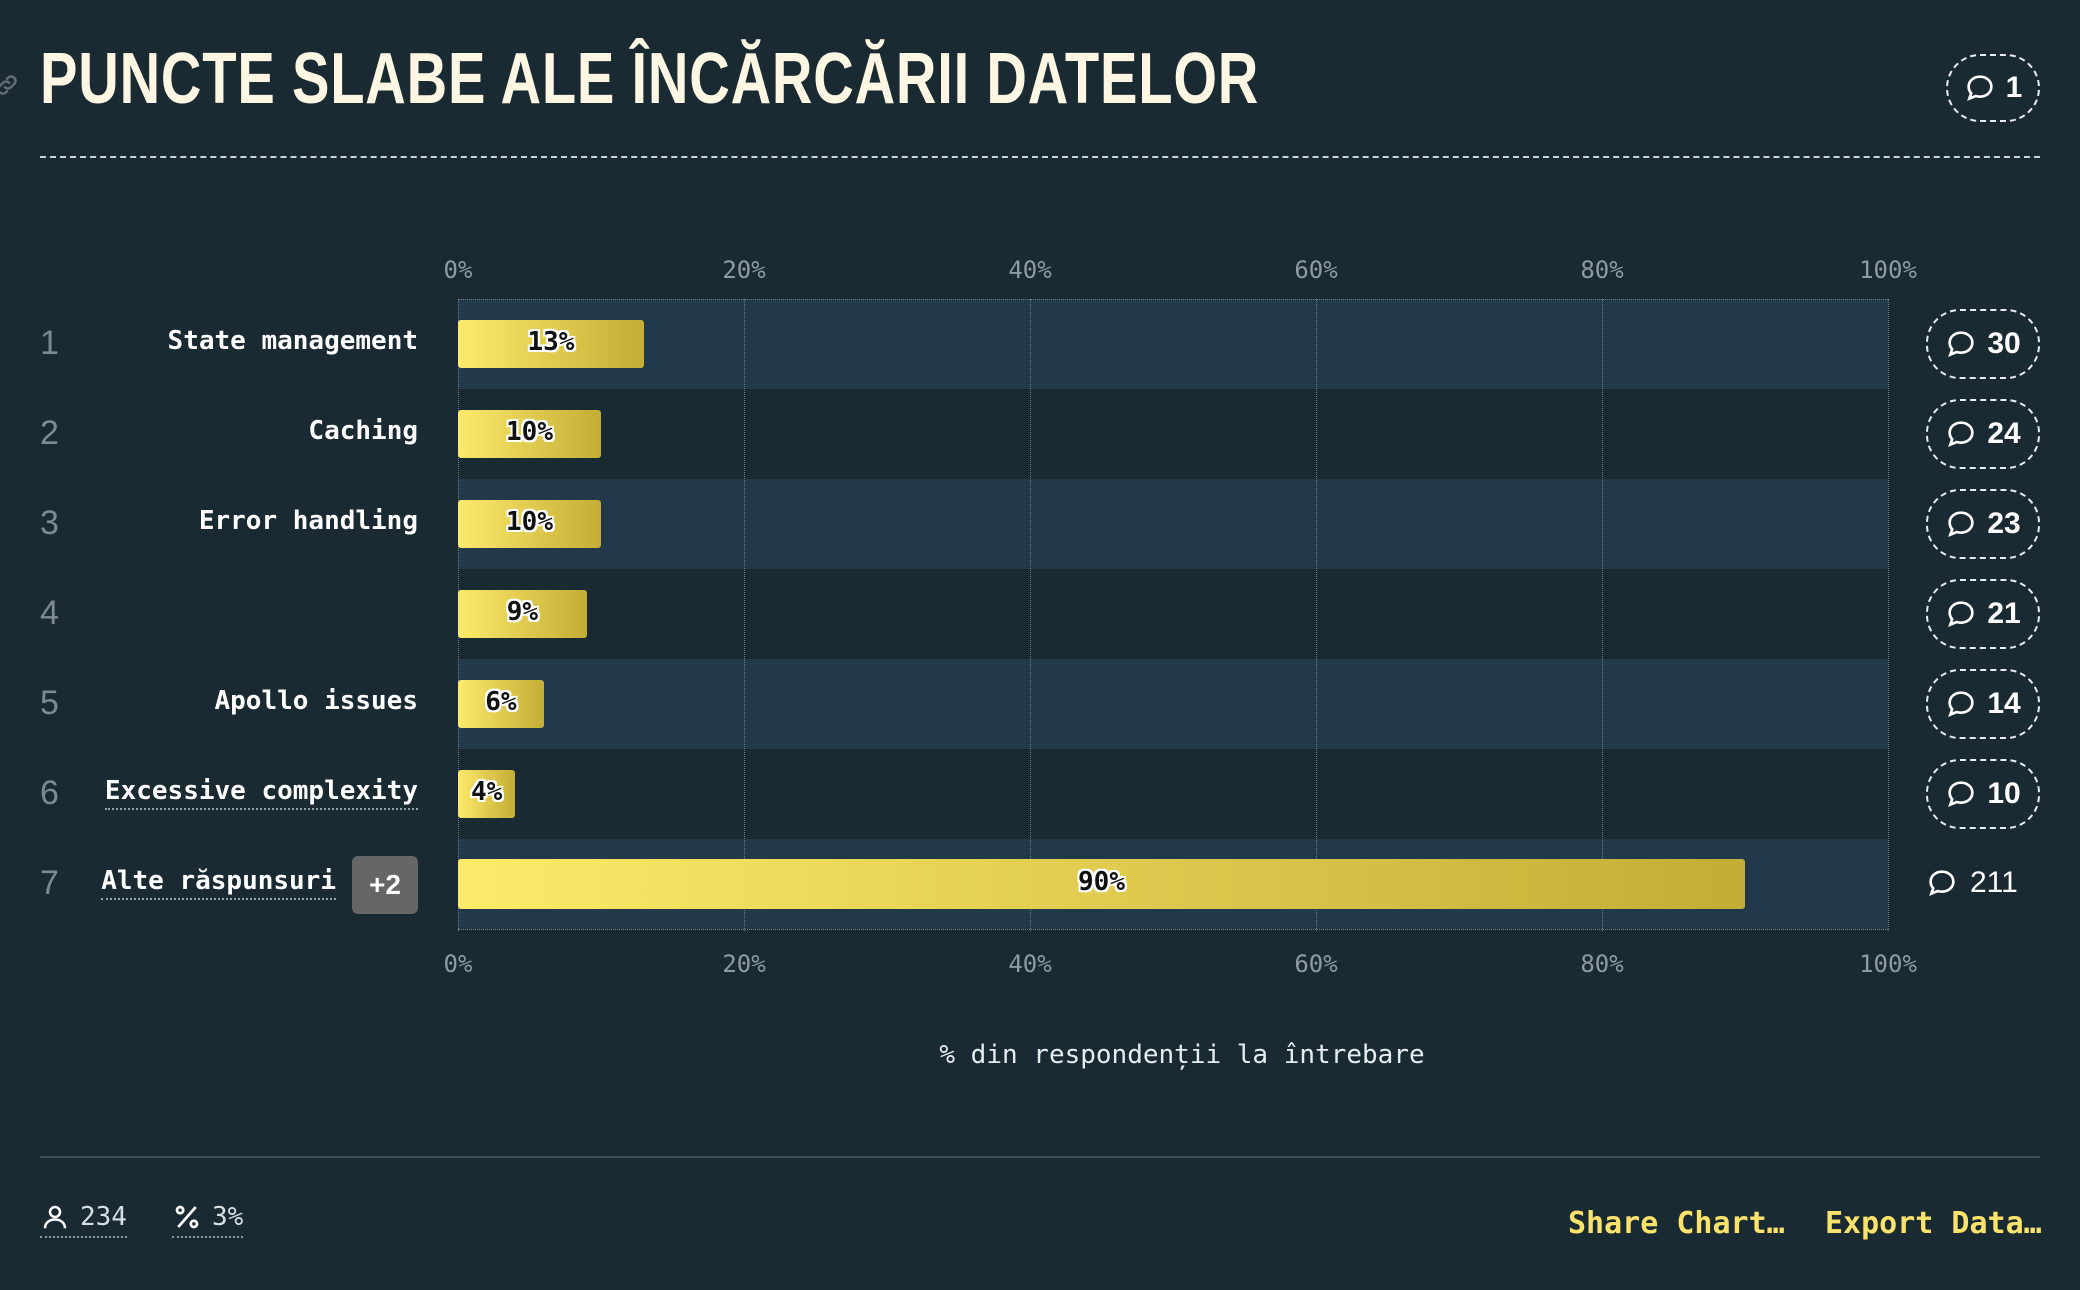 The width and height of the screenshot is (2080, 1290). I want to click on x-tick-label-bottom: 100%, so click(1888, 964).